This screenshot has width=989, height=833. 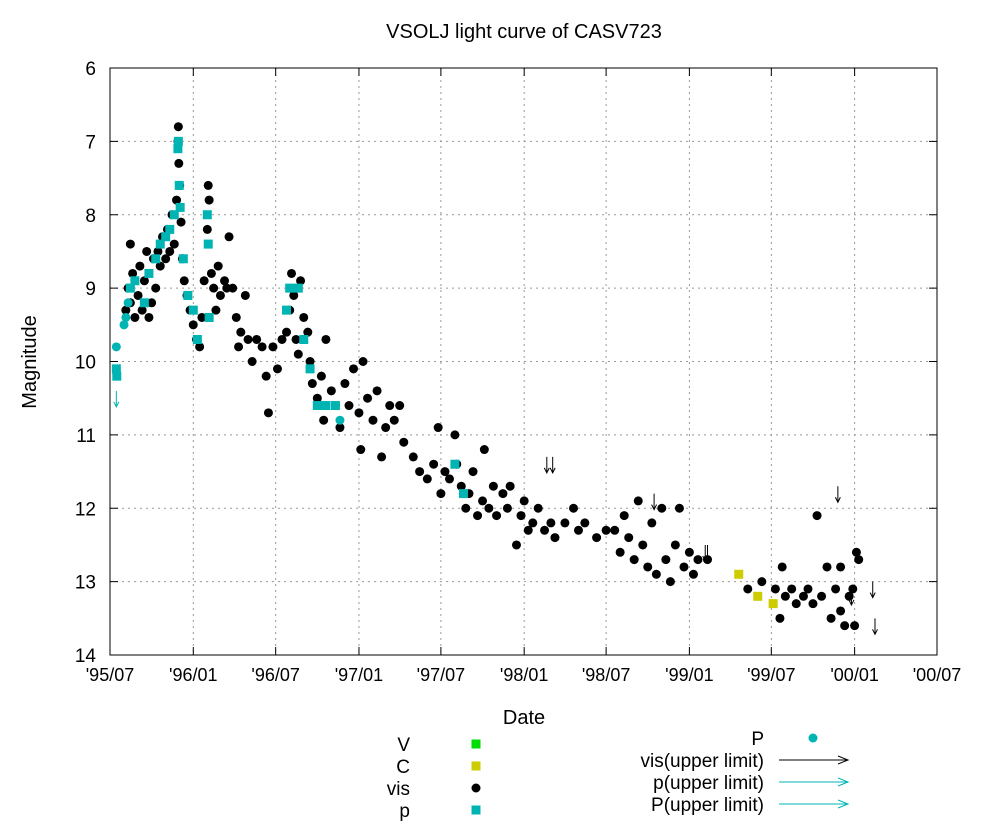 I want to click on y-tick-label: 14, so click(x=86, y=656).